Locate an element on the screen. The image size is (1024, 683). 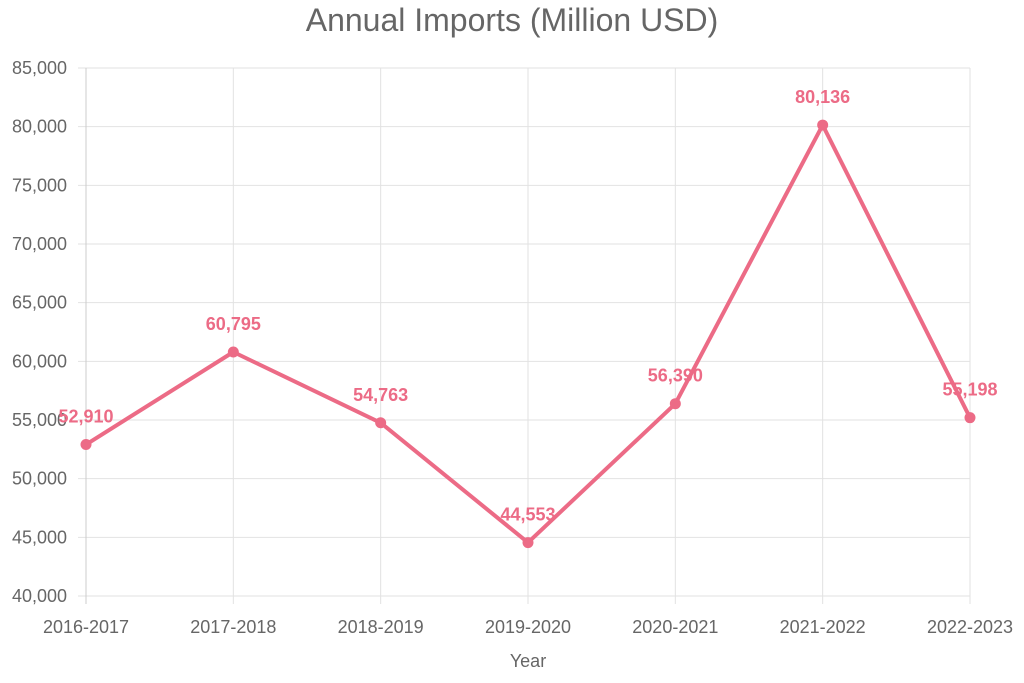
y-tick-label: 55,000 is located at coordinates (39, 420).